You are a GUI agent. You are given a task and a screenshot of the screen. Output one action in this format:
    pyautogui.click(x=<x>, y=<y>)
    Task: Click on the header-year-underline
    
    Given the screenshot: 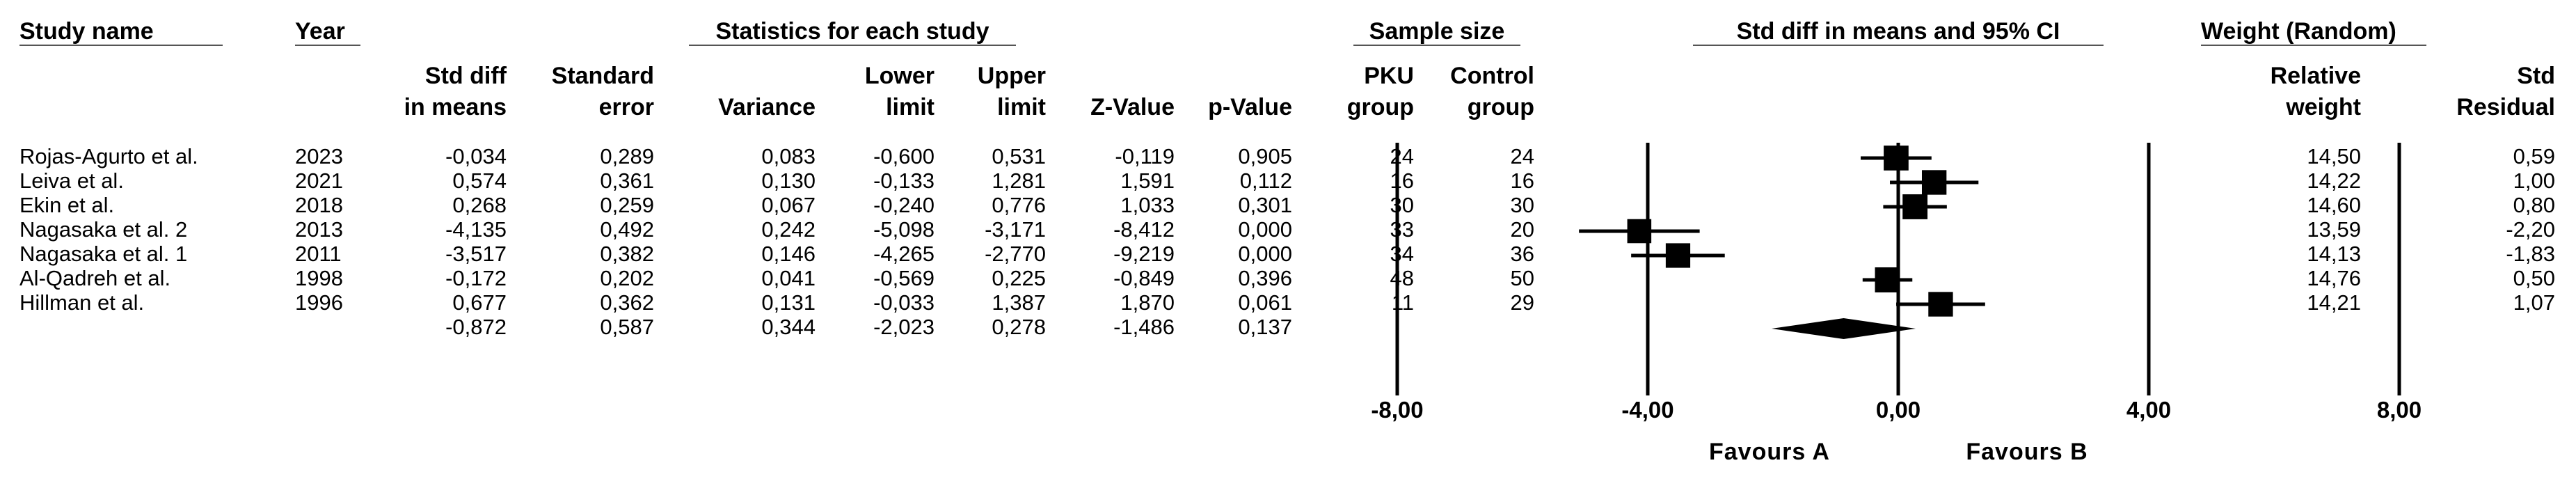 What is the action you would take?
    pyautogui.click(x=327, y=45)
    